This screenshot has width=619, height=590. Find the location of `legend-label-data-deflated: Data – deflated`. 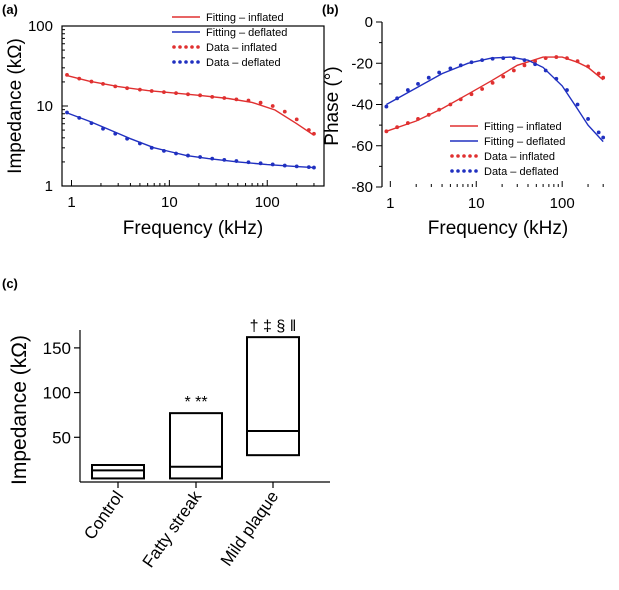

legend-label-data-deflated: Data – deflated is located at coordinates (243, 63).